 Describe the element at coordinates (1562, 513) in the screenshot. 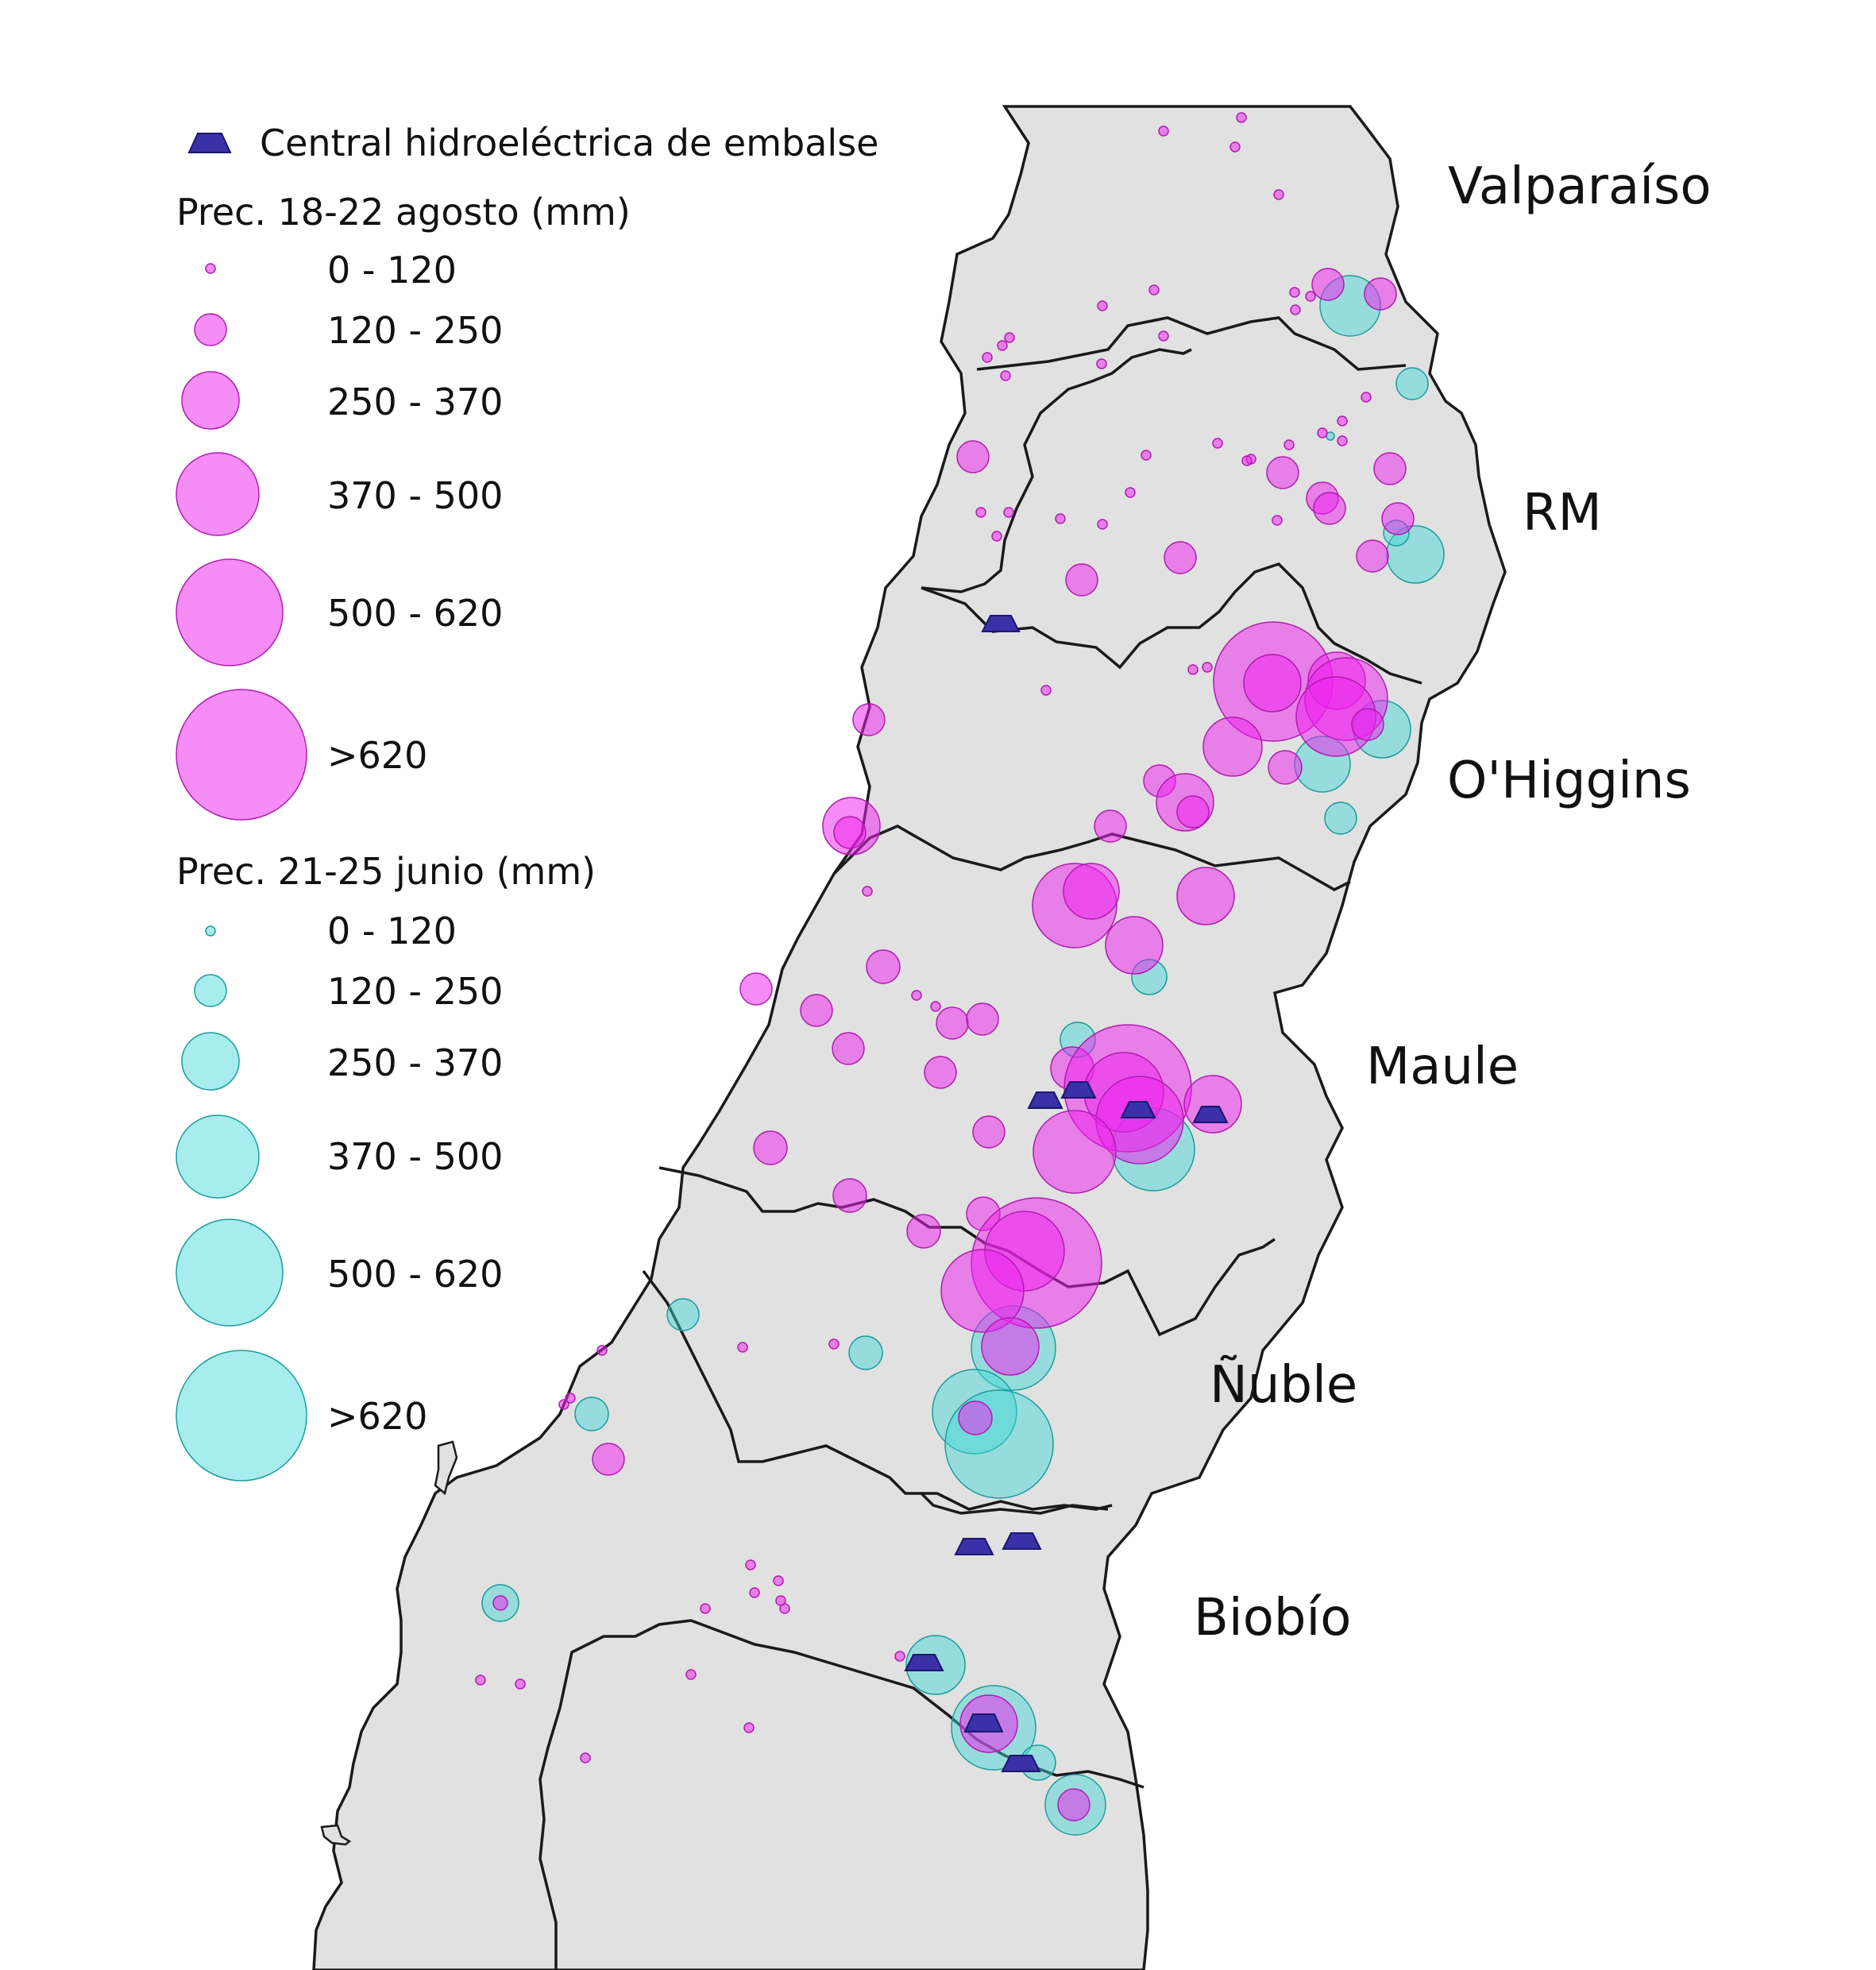

I see `region-label-rm: RM` at that location.